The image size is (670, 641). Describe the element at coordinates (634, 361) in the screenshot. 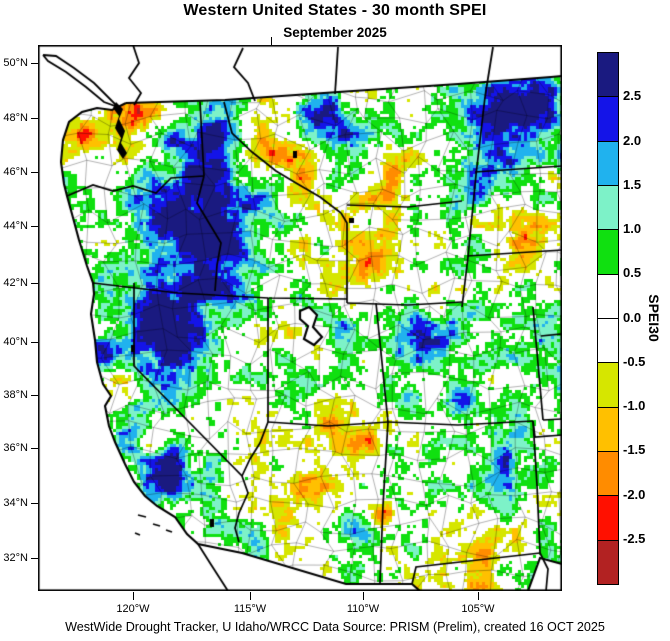

I see `colorbar-tick-label: -0.5` at that location.